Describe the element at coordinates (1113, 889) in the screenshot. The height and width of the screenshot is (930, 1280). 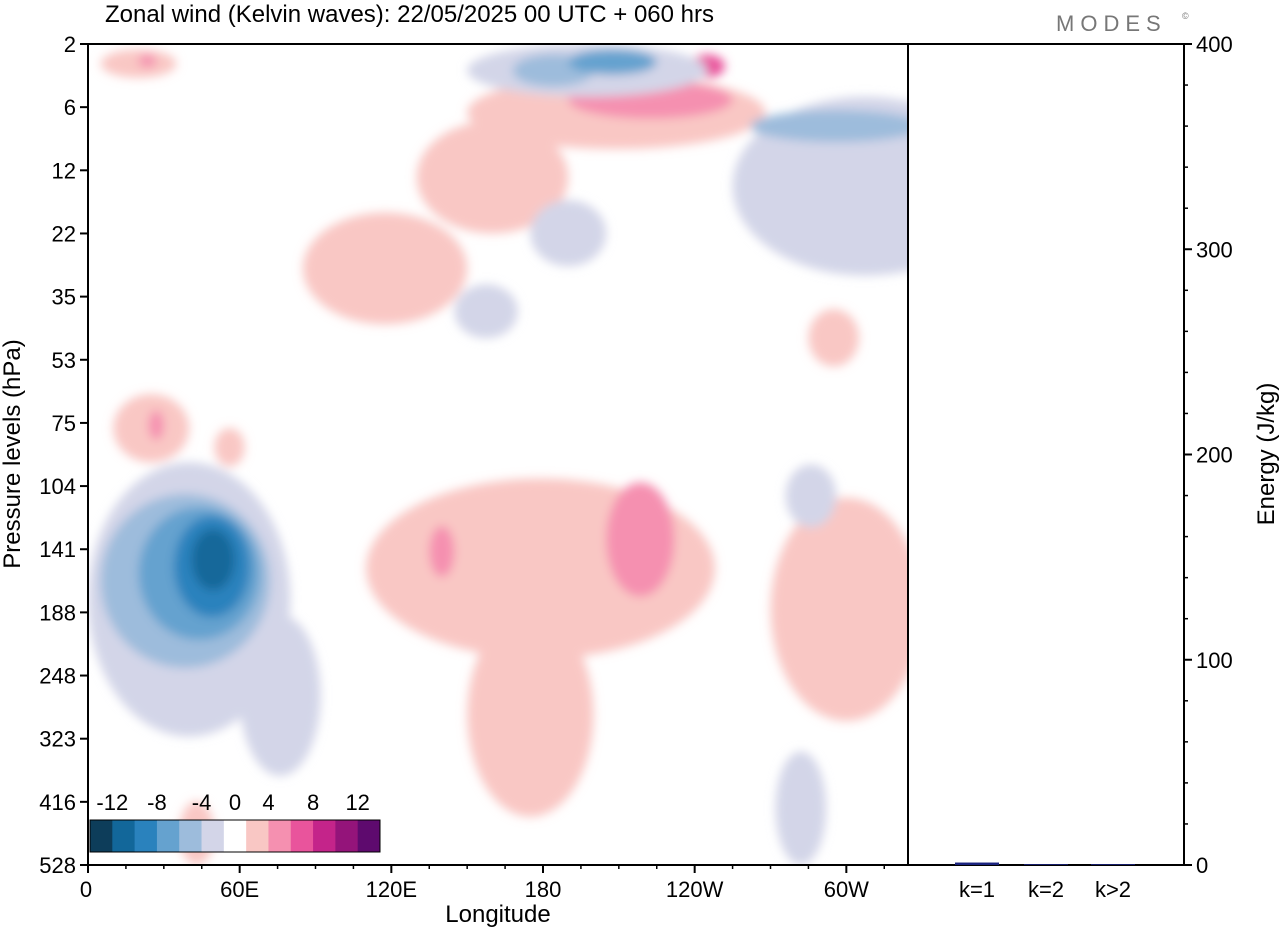
I see `energy-category-label: k>2` at that location.